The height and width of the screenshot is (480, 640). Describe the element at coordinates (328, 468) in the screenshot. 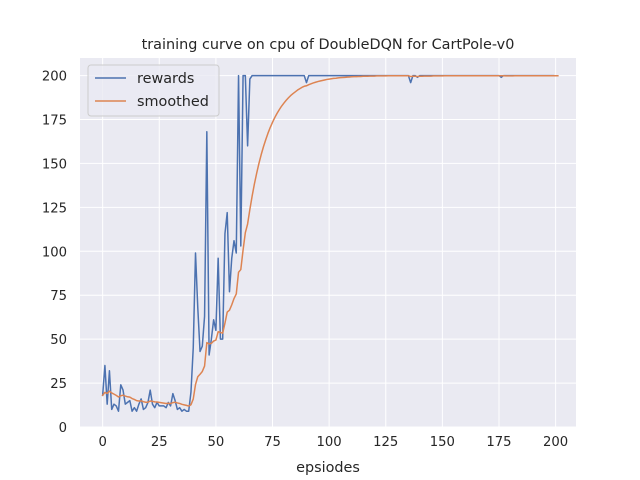

I see `x-axis-label: epsiodes` at that location.